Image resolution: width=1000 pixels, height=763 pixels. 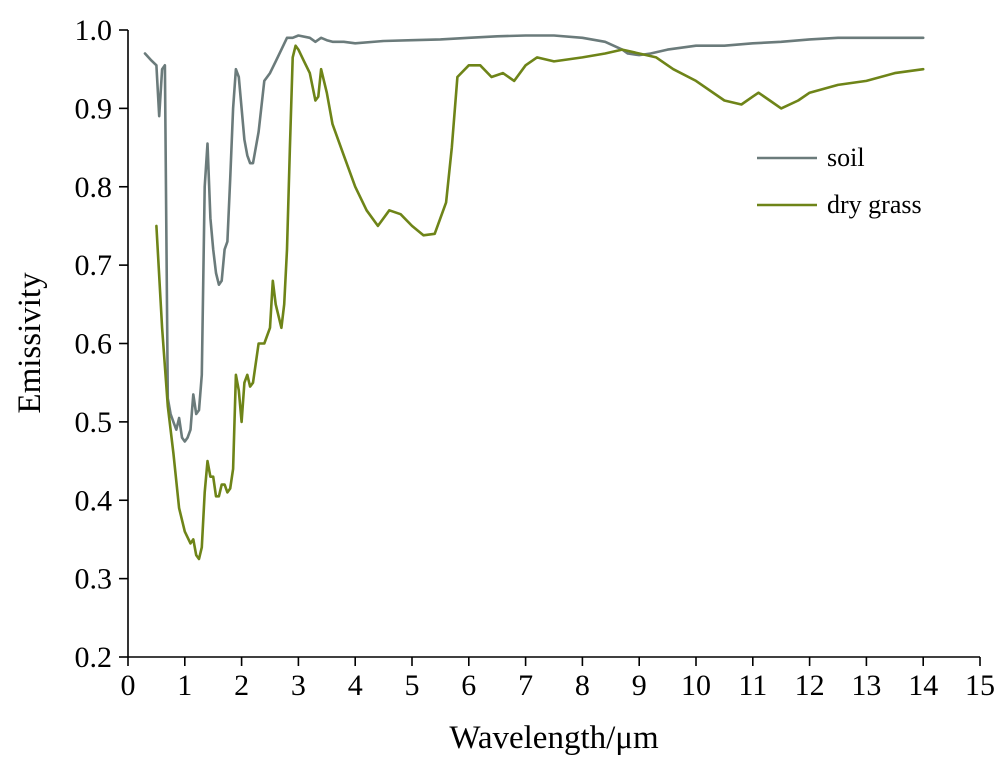 I want to click on y-tick-label: 0.3, so click(x=94, y=579).